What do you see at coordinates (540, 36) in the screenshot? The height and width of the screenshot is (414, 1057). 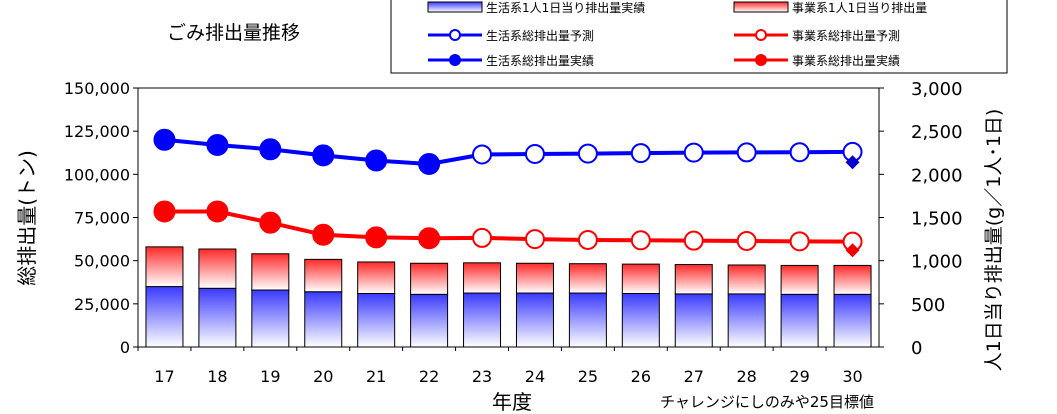 I see `legend-label: 生活系総排出量予測` at bounding box center [540, 36].